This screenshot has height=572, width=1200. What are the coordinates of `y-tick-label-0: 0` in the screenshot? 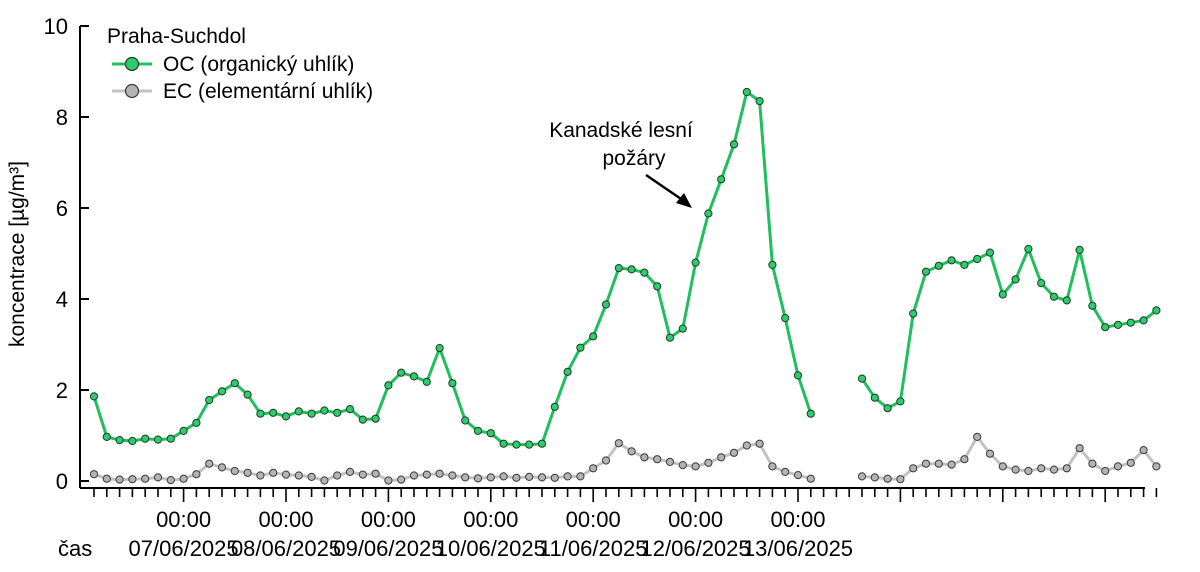 It's located at (62, 481).